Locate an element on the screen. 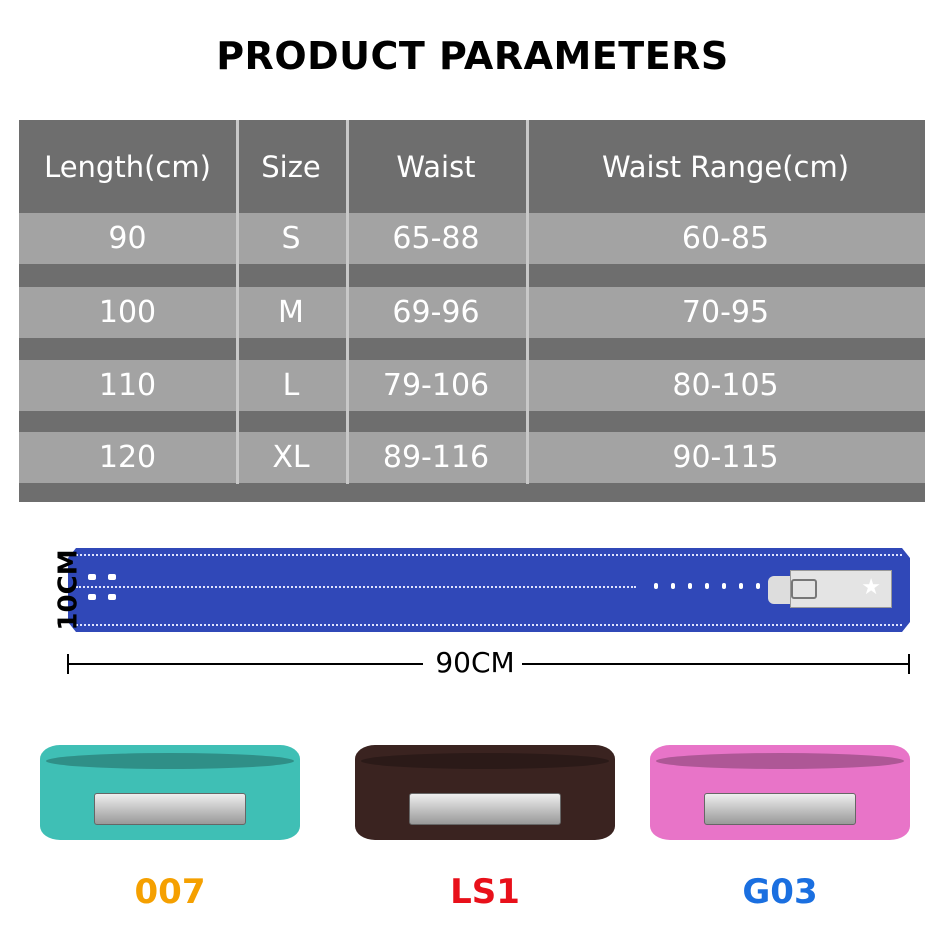 This screenshot has height=945, width=945. table-cell: 100 is located at coordinates (127, 312).